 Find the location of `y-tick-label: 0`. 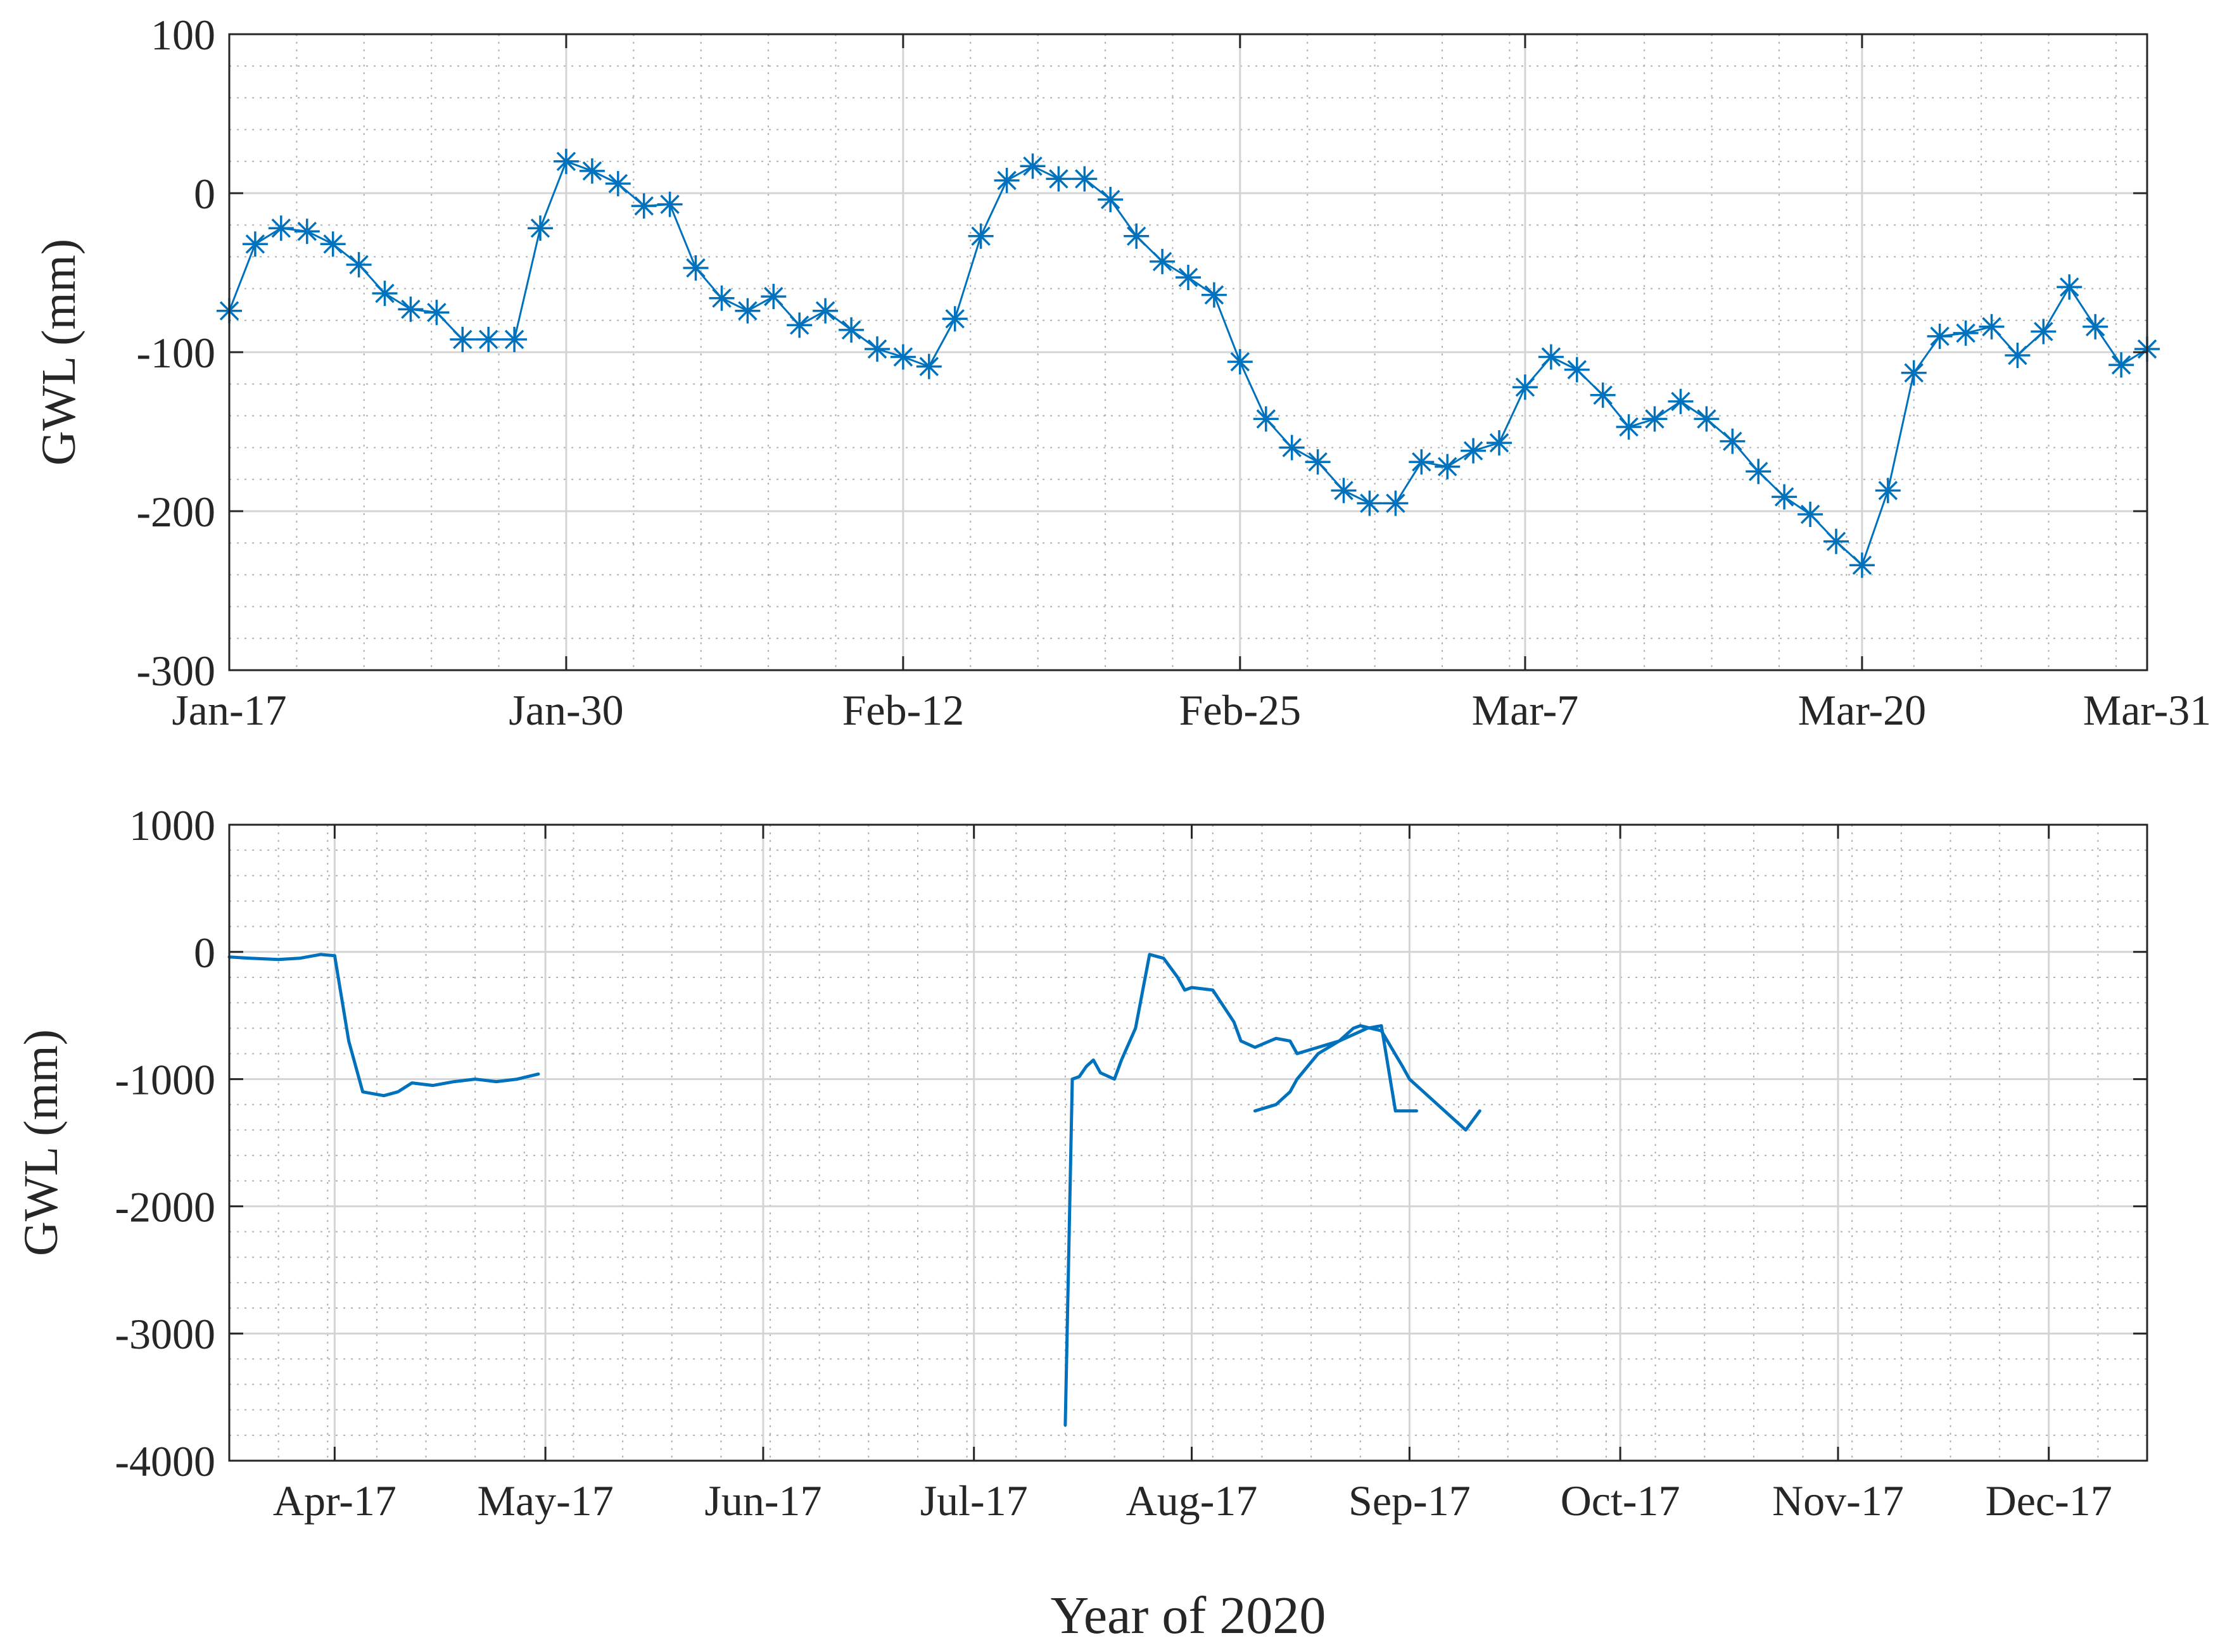

y-tick-label: 0 is located at coordinates (205, 953).